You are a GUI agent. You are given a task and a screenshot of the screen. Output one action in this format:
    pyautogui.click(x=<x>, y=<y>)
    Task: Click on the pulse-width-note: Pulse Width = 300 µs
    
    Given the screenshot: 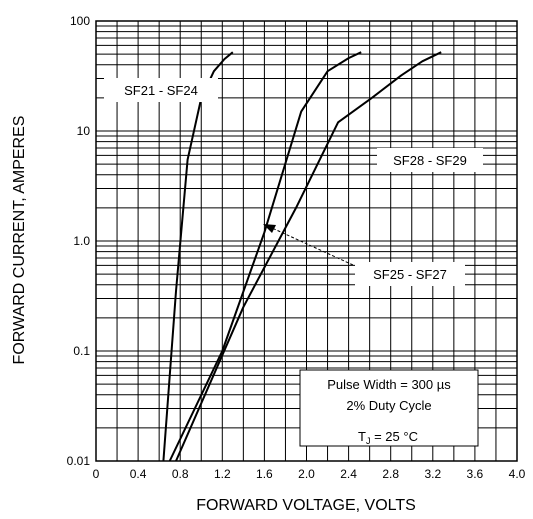 What is the action you would take?
    pyautogui.click(x=389, y=384)
    